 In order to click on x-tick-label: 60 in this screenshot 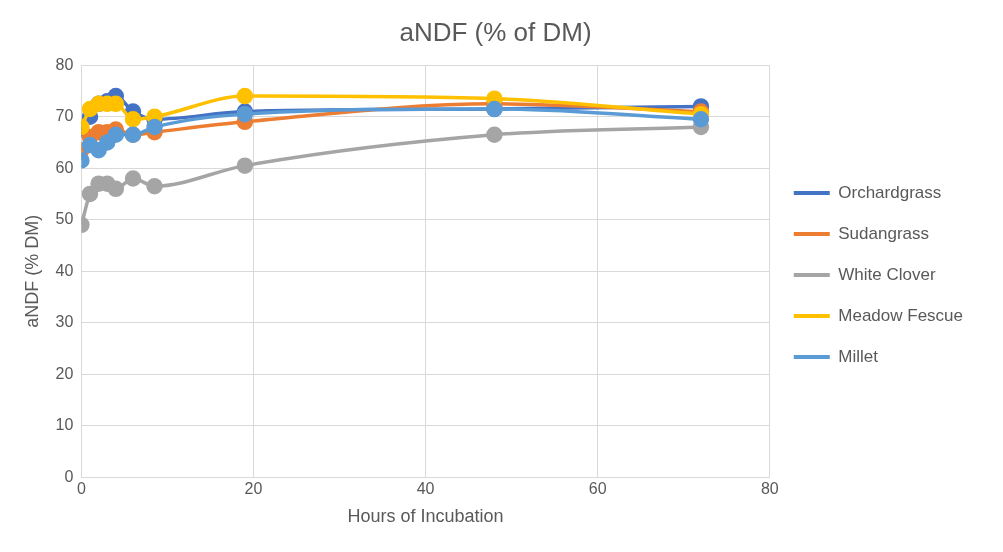, I will do `click(597, 489)`.